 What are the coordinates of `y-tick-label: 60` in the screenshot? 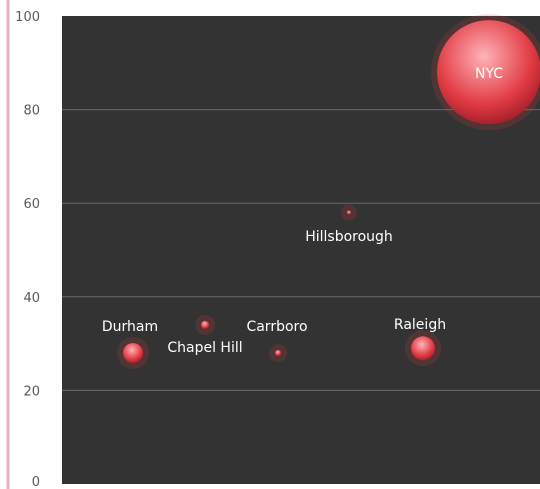 It's located at (31, 204).